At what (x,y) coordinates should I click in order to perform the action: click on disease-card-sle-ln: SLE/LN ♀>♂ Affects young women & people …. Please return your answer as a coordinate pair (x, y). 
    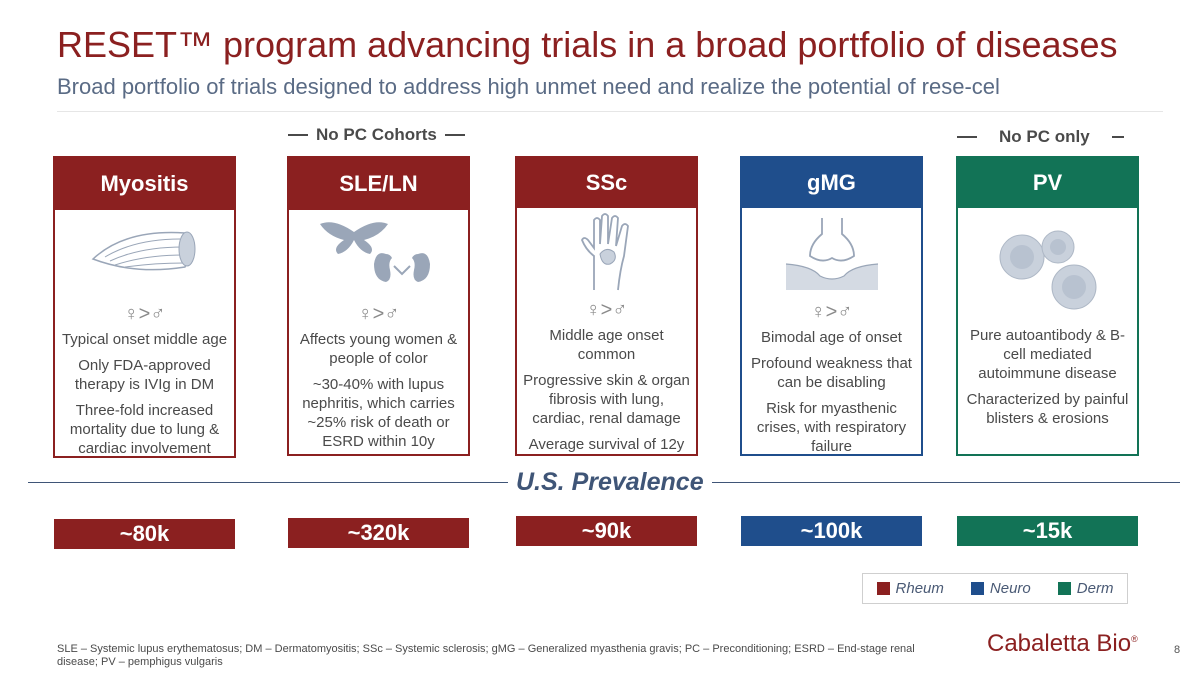
    Looking at the image, I should click on (378, 306).